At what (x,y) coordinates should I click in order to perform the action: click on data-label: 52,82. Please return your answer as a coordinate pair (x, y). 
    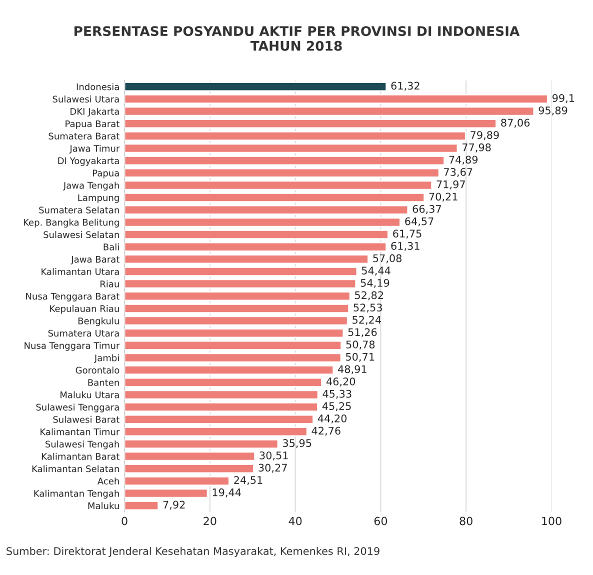
    Looking at the image, I should click on (369, 295).